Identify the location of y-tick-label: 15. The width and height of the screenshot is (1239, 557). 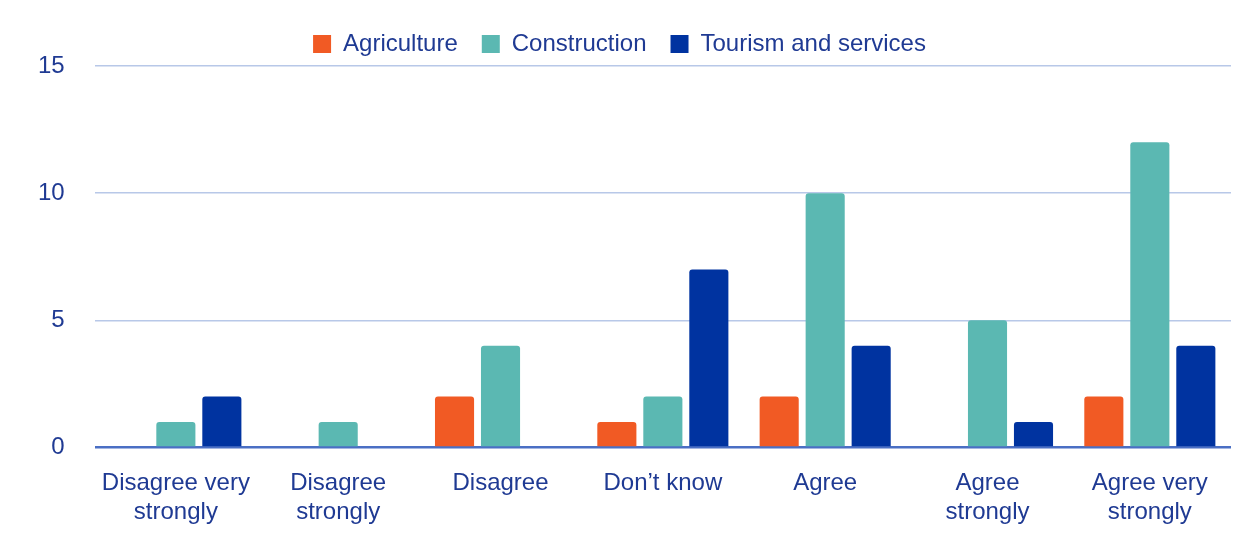
(51, 64).